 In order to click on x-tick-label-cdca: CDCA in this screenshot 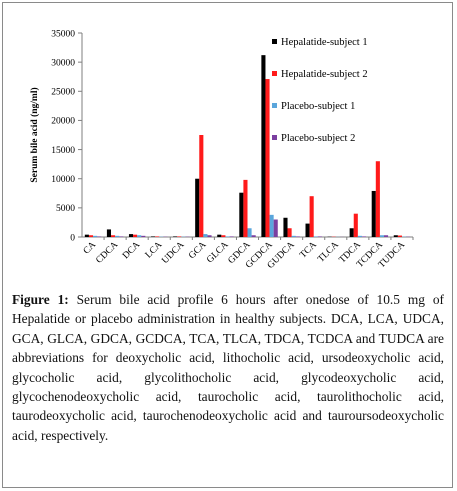, I will do `click(107, 253)`.